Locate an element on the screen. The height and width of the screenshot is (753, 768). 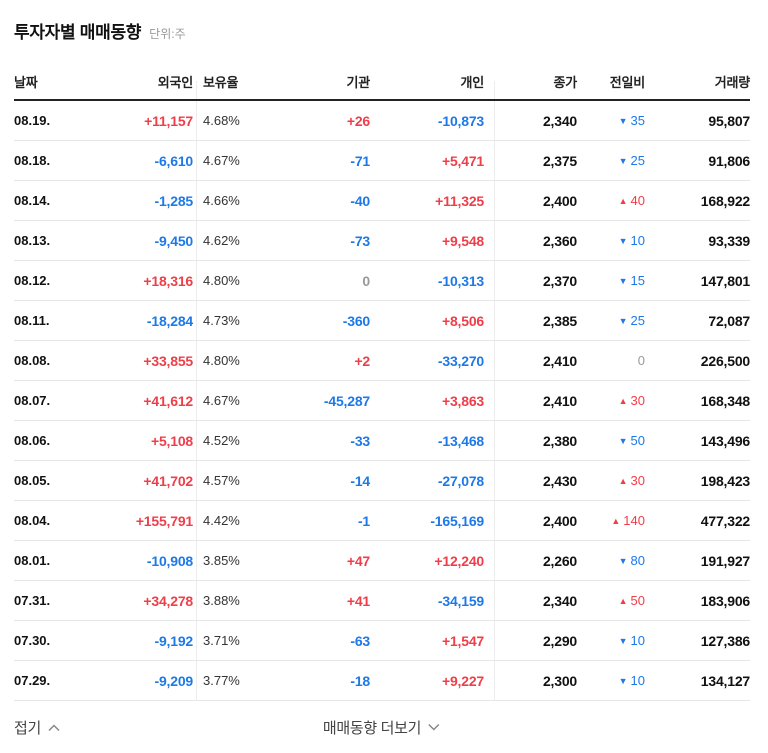
unit-label: 단위:주 is located at coordinates (167, 34).